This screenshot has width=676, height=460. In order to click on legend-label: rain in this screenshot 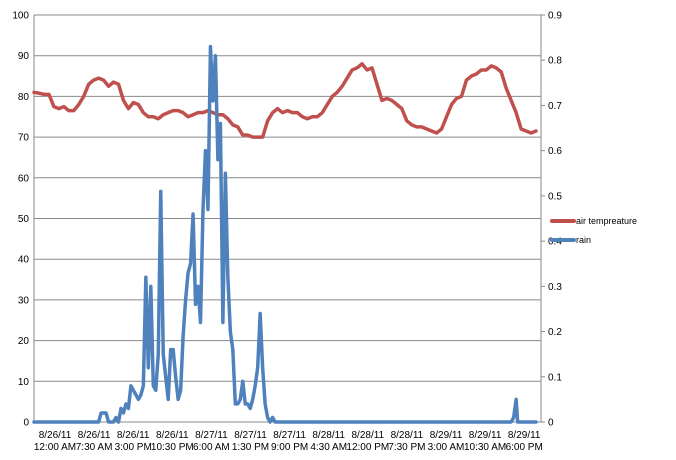, I will do `click(583, 240)`.